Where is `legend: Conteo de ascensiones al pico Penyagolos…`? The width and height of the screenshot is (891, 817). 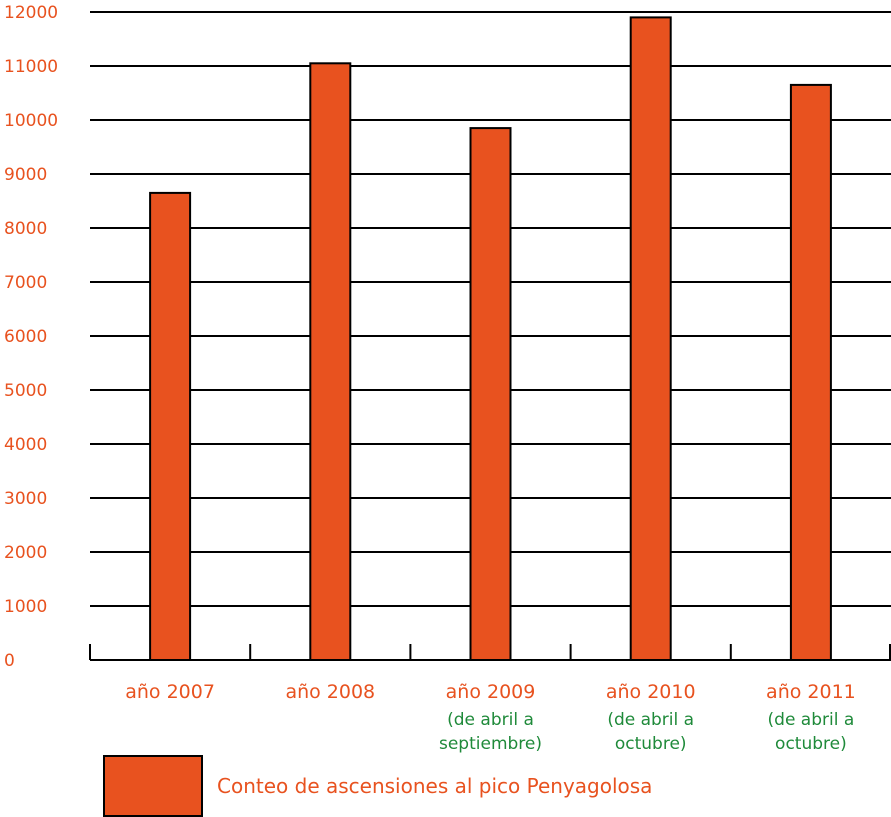 legend: Conteo de ascensiones al pico Penyagolos… is located at coordinates (377, 786).